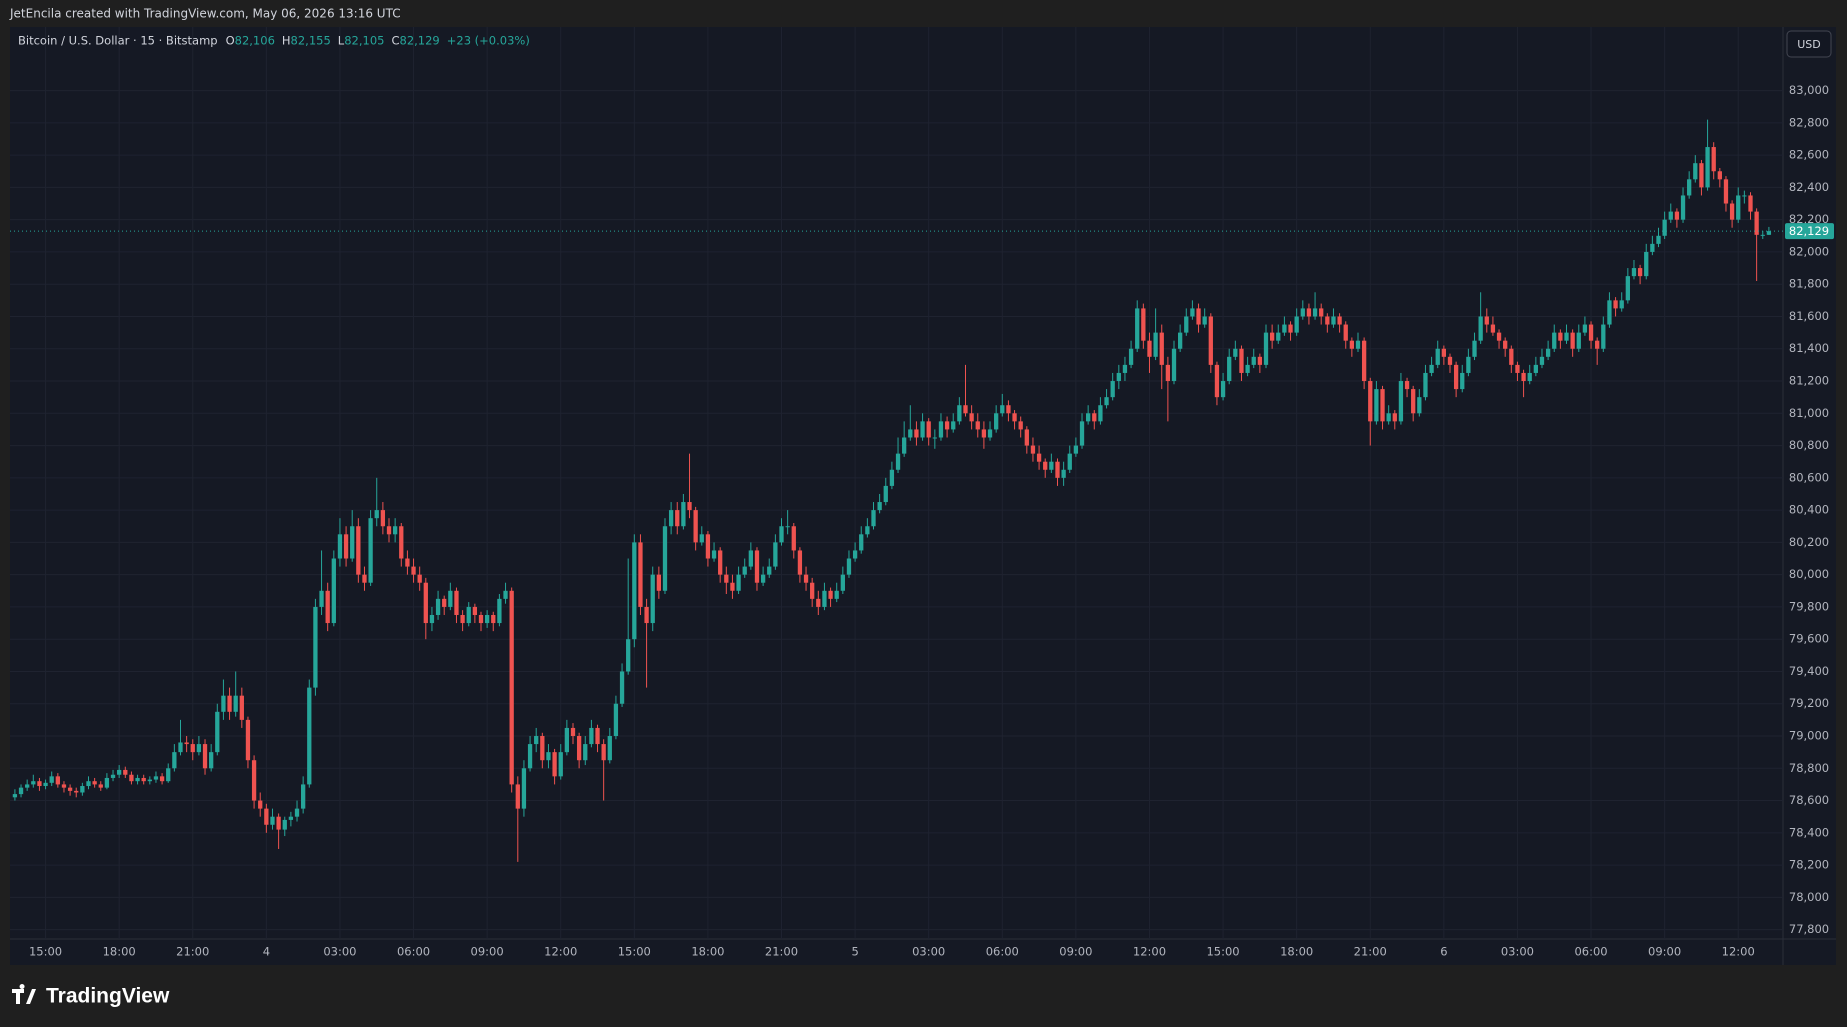 The image size is (1847, 1027). I want to click on currency-box, so click(1809, 44).